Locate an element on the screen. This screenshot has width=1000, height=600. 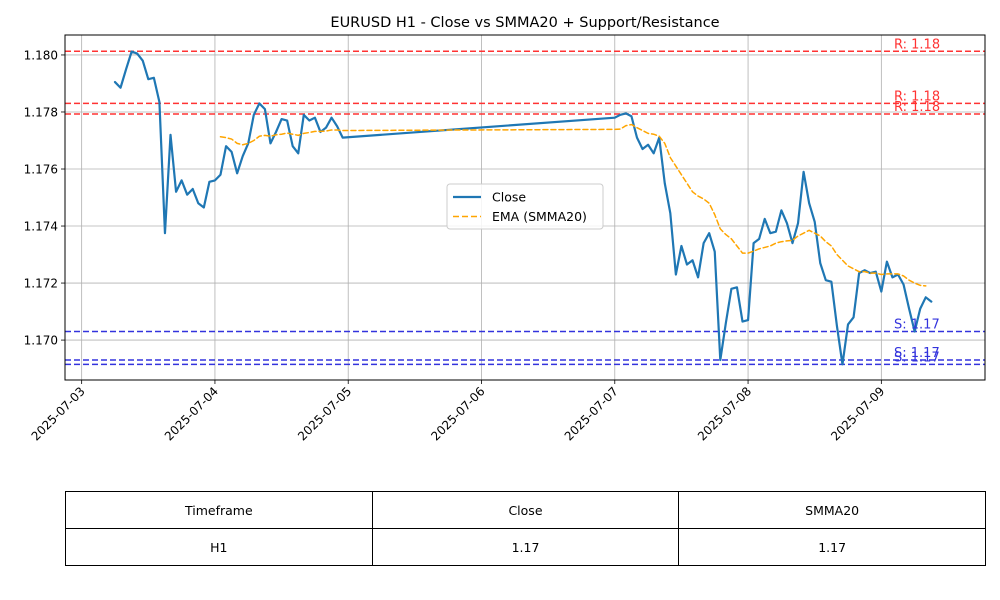
y-tick-label: 1.176 is located at coordinates (41, 170).